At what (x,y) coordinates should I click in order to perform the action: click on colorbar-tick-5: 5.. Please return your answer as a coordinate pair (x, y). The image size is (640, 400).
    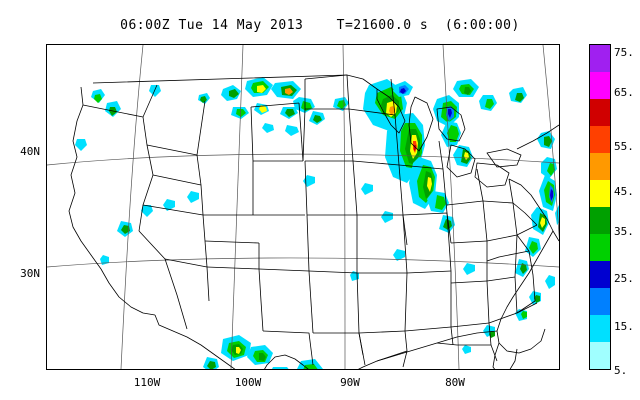
    Looking at the image, I should click on (621, 370).